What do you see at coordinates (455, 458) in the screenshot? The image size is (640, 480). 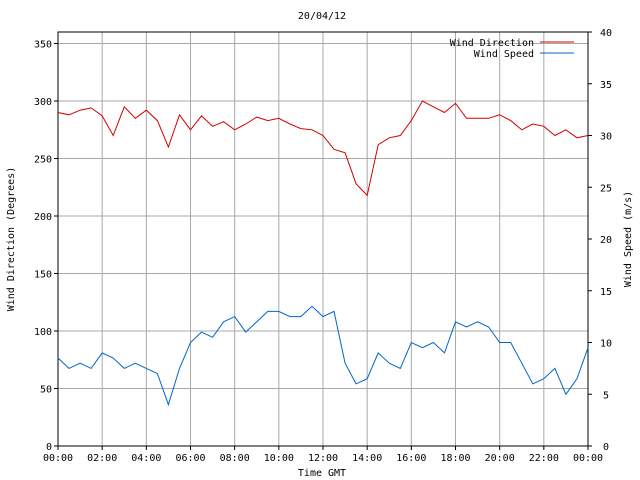 I see `x-tick-label: 18:00` at bounding box center [455, 458].